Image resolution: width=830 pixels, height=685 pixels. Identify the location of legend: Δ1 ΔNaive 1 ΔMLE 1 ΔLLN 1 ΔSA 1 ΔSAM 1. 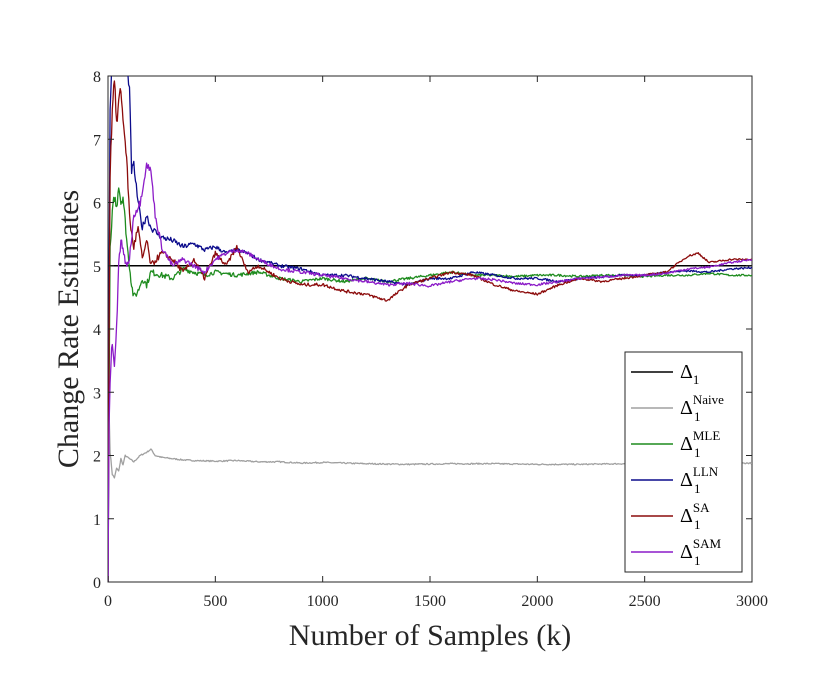
(683, 462).